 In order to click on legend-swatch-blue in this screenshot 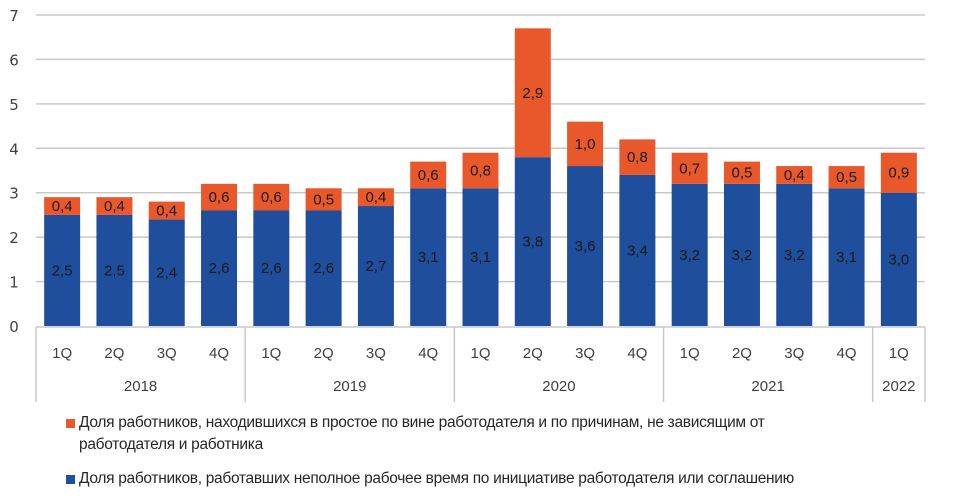, I will do `click(70, 479)`.